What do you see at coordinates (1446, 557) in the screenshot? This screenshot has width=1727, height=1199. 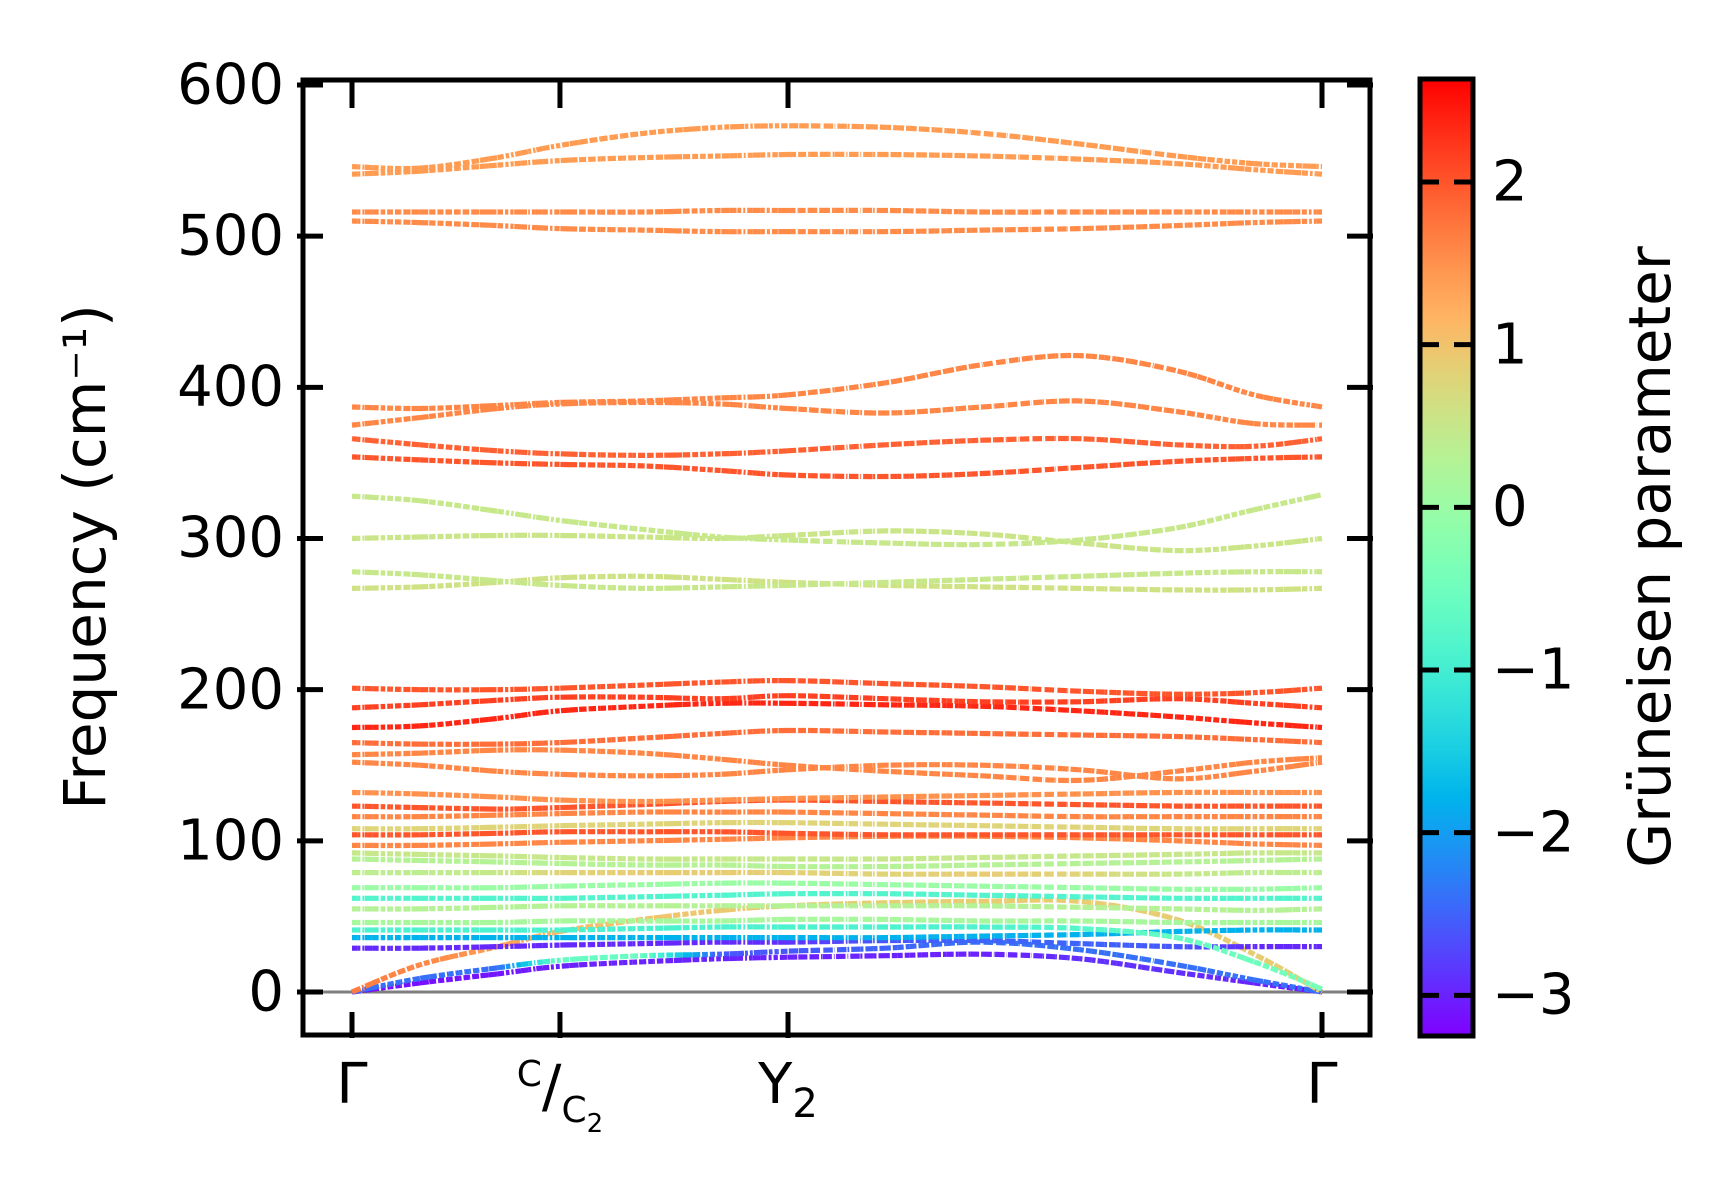 I see `colorbar-layer` at bounding box center [1446, 557].